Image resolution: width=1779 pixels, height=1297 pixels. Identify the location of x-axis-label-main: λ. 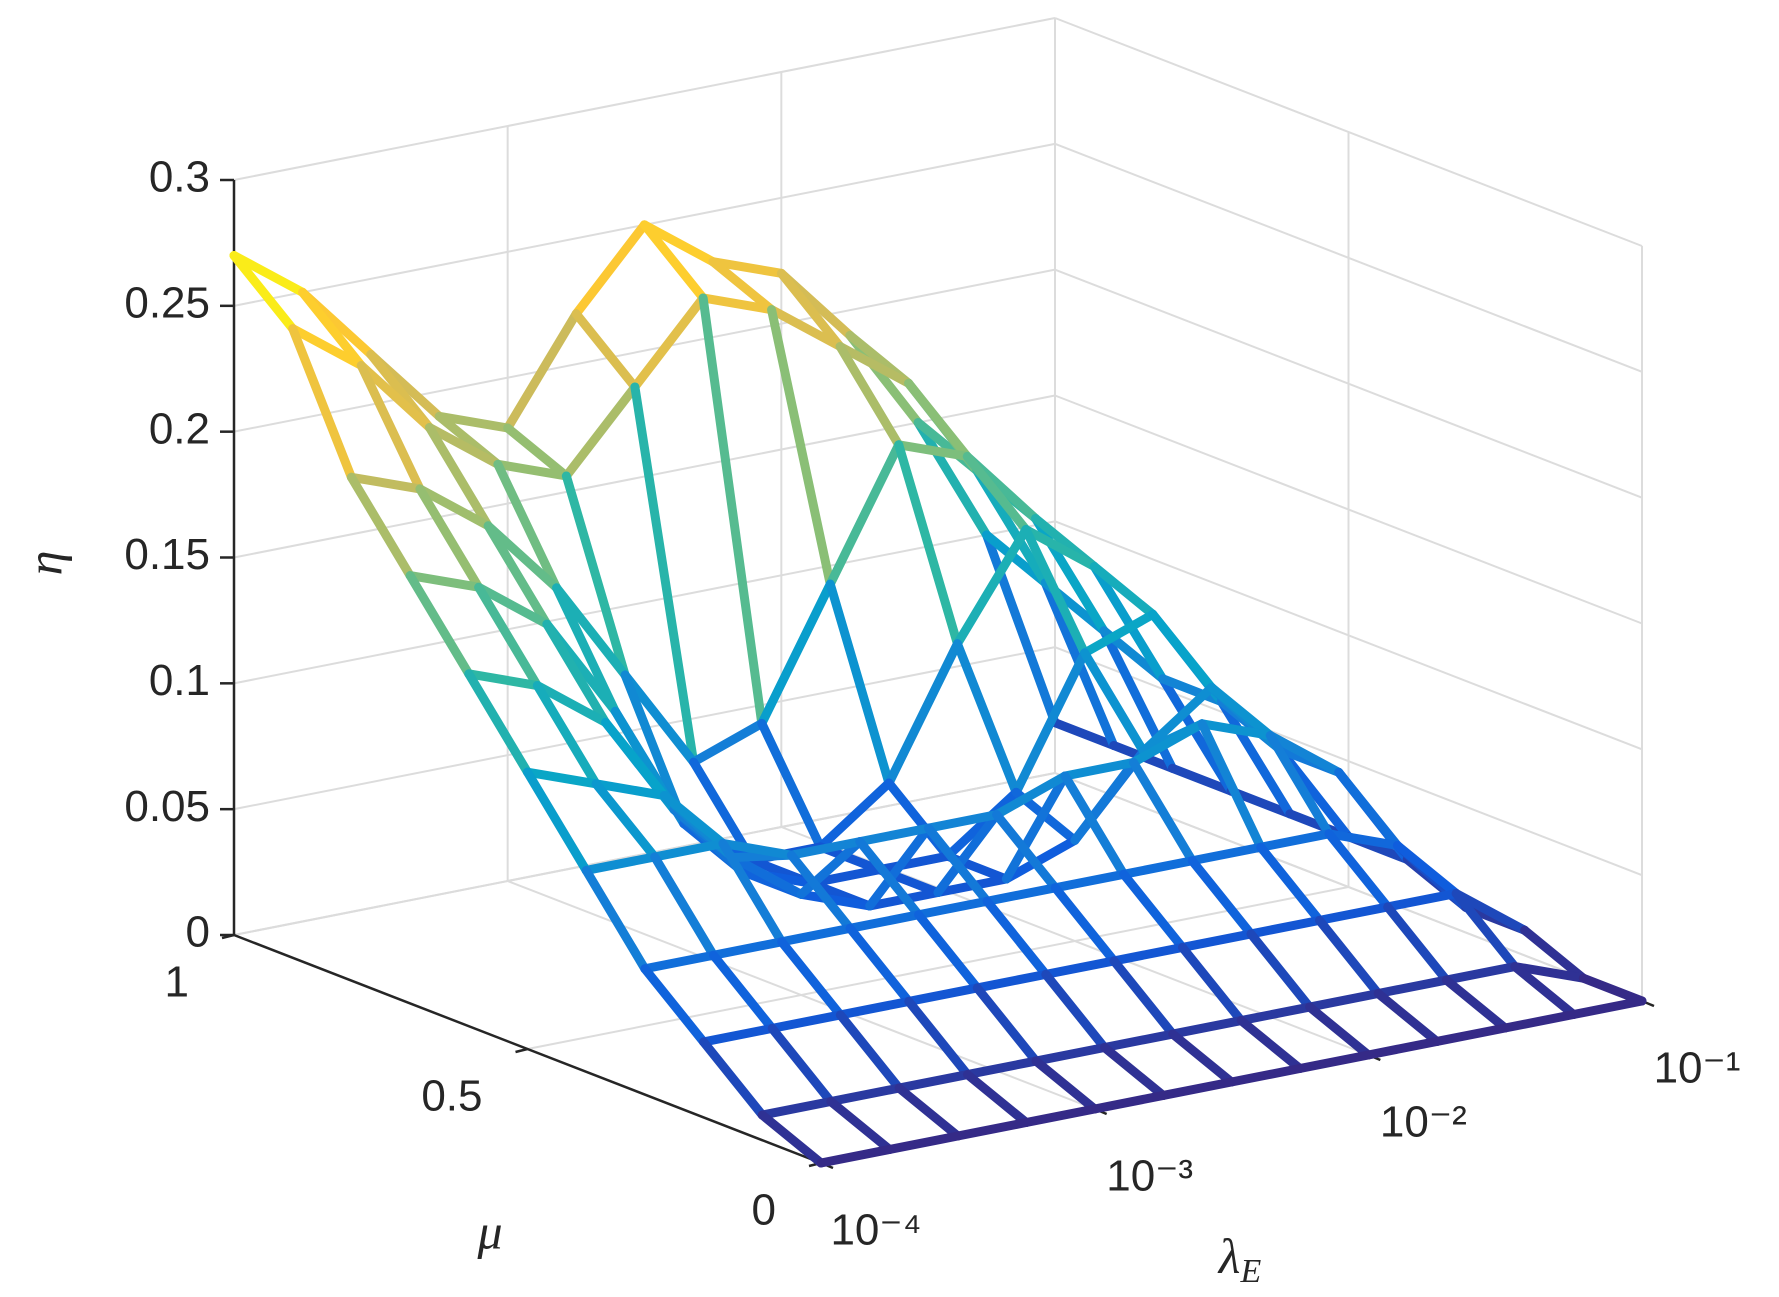
(1229, 1256).